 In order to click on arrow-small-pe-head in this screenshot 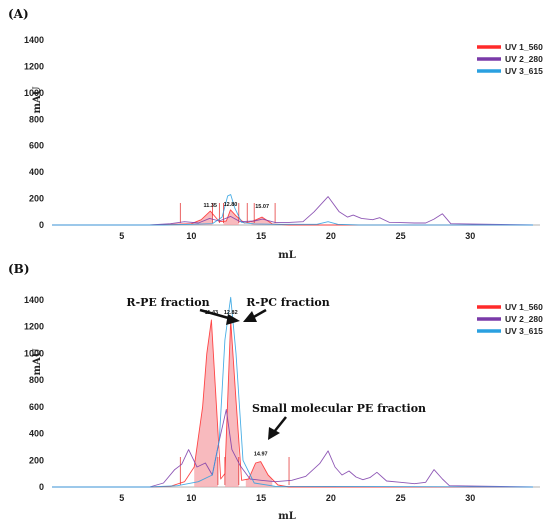, I will do `click(274, 433)`.